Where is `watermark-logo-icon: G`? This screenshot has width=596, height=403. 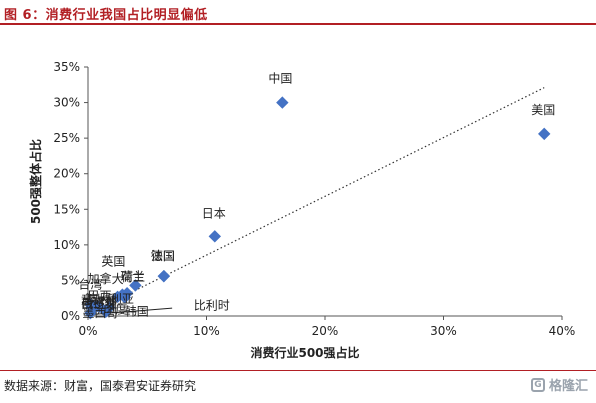 watermark-logo-icon: G is located at coordinates (537, 384).